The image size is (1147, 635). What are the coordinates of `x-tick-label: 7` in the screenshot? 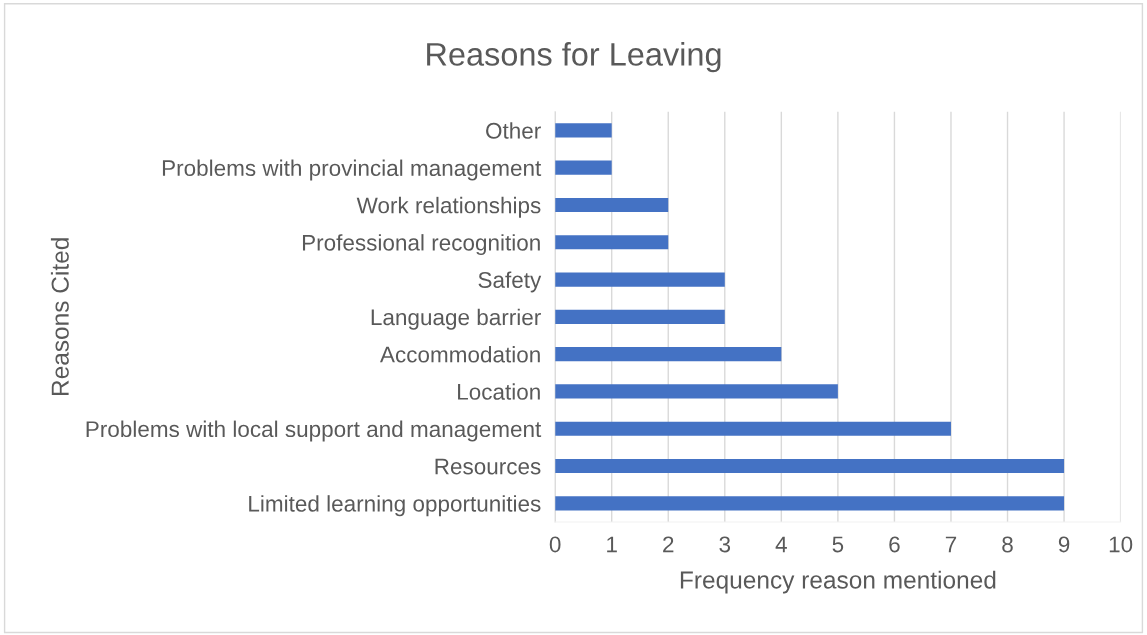 It's located at (951, 544).